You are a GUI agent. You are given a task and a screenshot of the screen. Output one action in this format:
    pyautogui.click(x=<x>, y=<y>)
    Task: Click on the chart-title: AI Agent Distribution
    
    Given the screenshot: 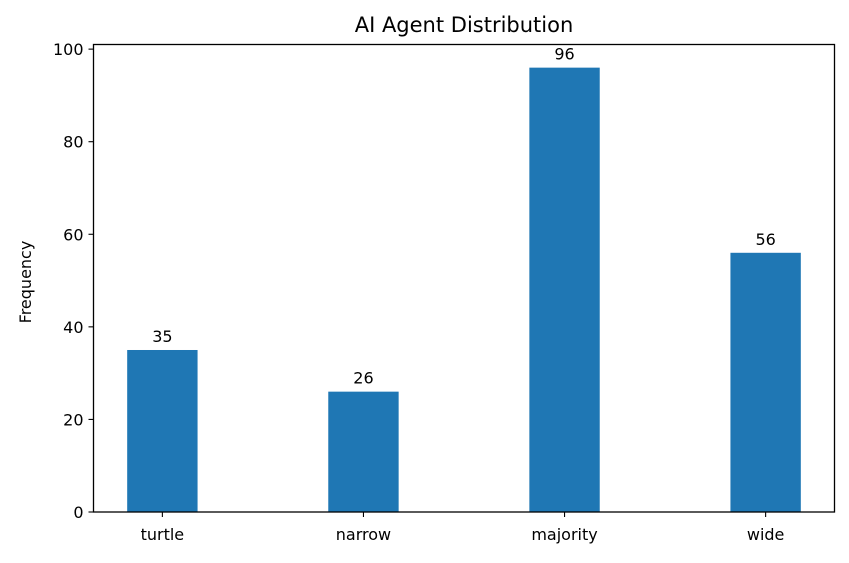 What is the action you would take?
    pyautogui.click(x=464, y=25)
    